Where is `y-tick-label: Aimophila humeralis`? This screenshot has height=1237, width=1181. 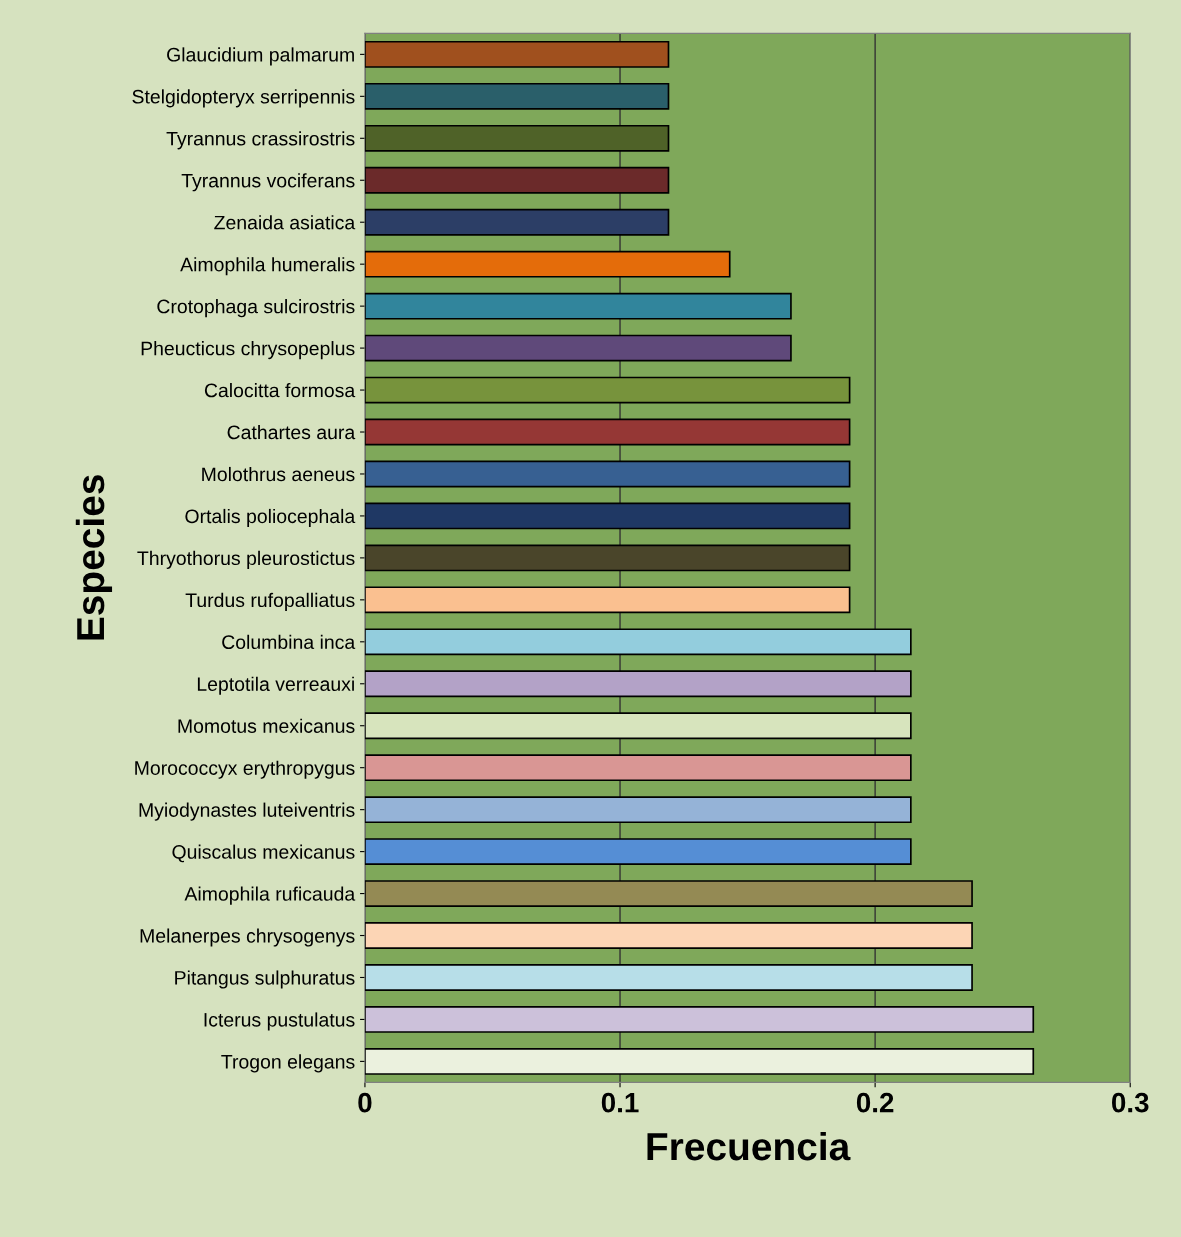
y-tick-label: Aimophila humeralis is located at coordinates (267, 266).